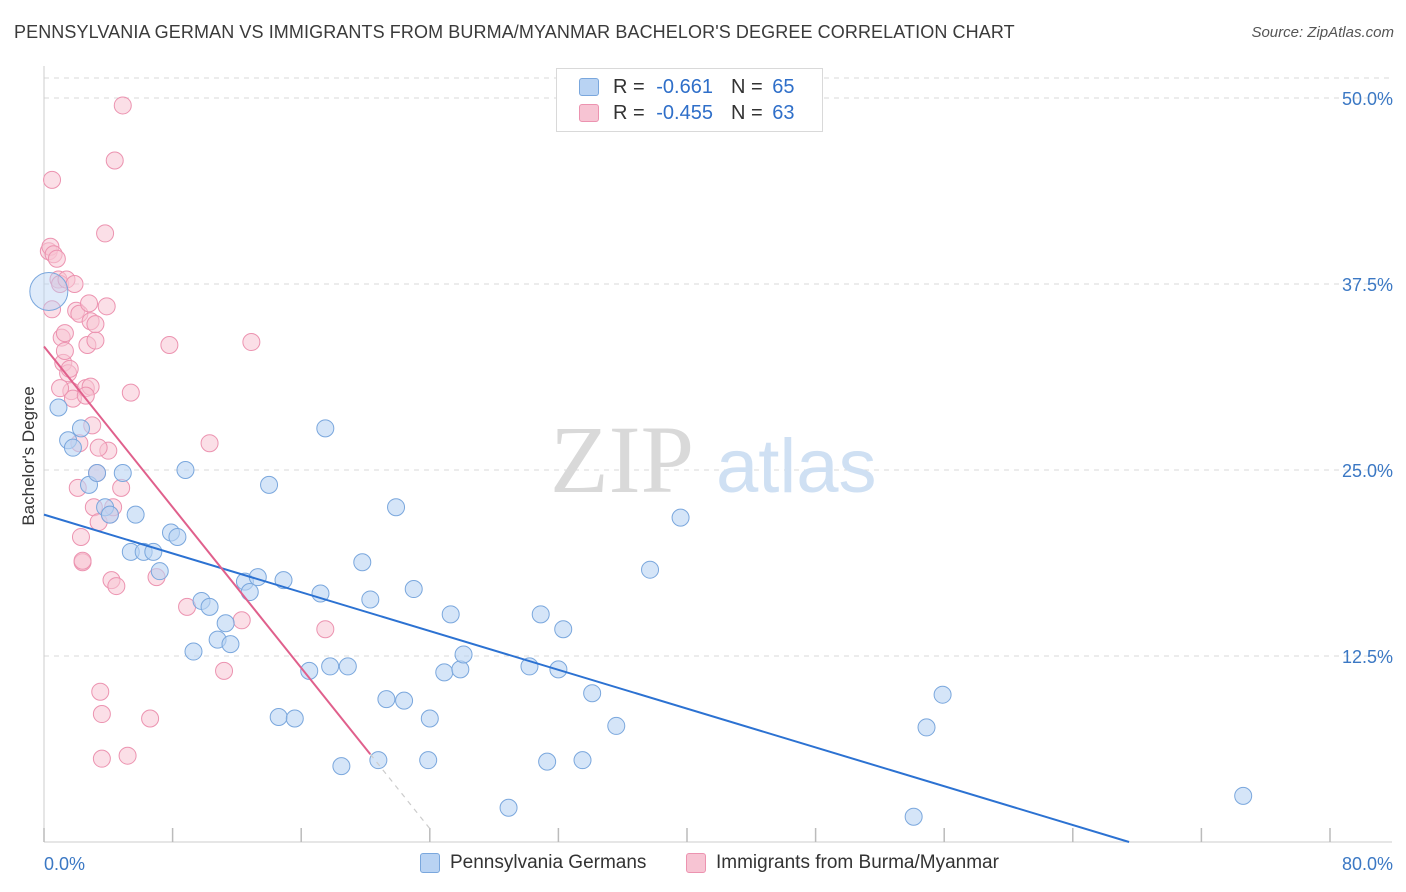 This screenshot has height=892, width=1406. Describe the element at coordinates (1367, 657) in the screenshot. I see `y-tick-label: 12.5%` at that location.